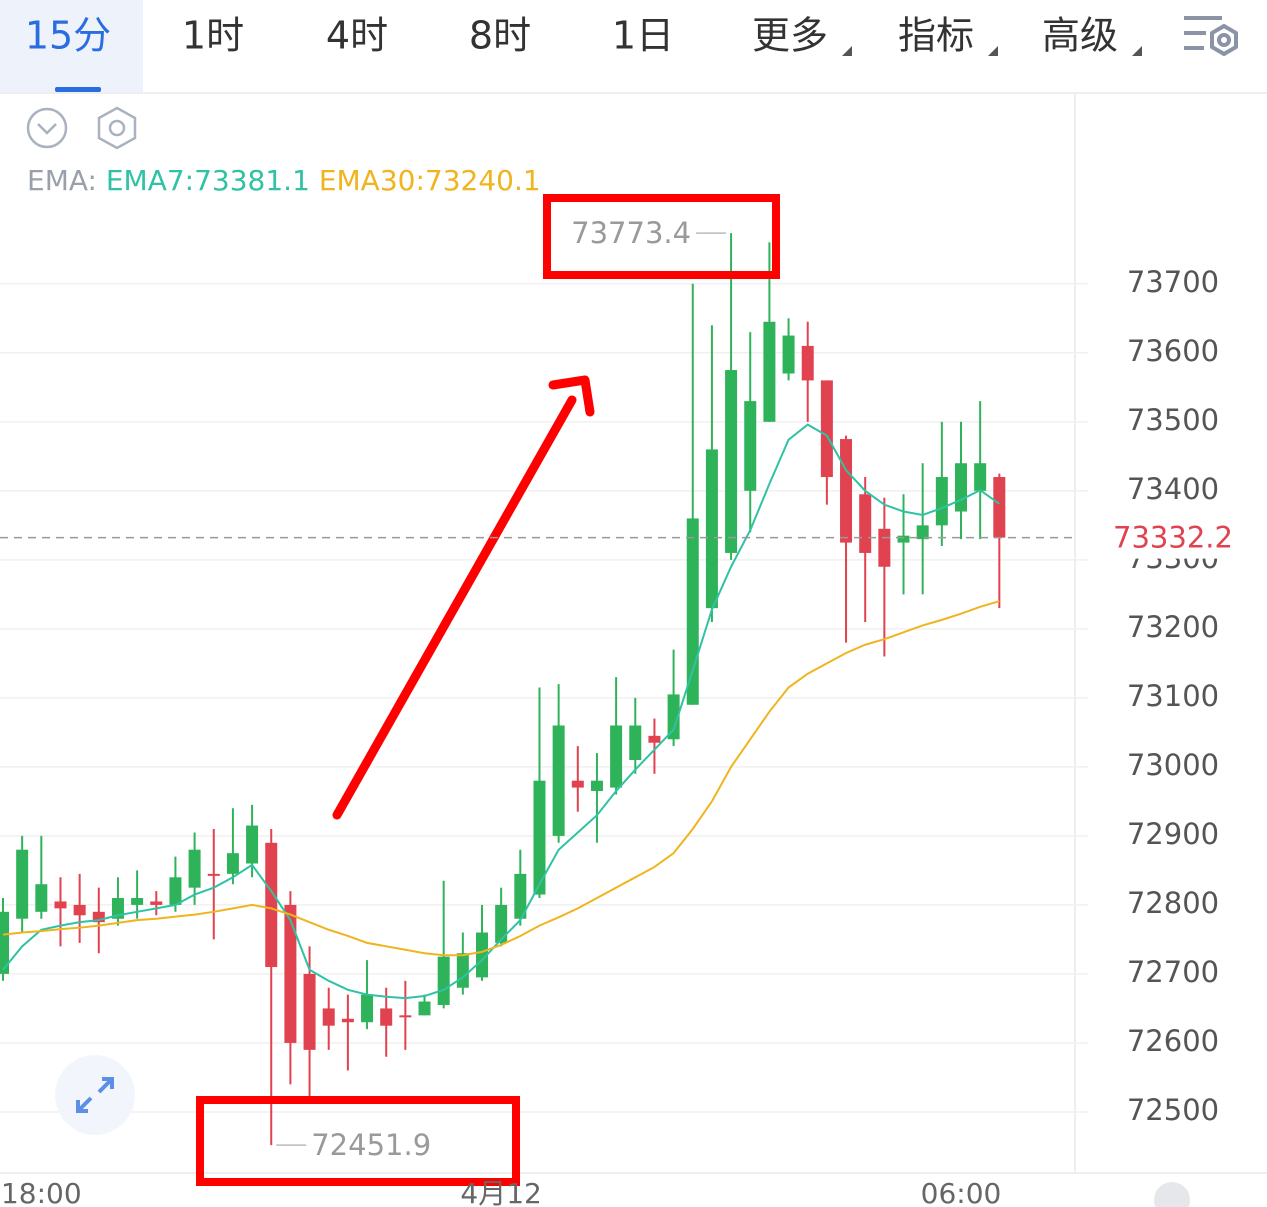 This screenshot has width=1267, height=1207. What do you see at coordinates (1173, 765) in the screenshot?
I see `y-tick-label: 73000` at bounding box center [1173, 765].